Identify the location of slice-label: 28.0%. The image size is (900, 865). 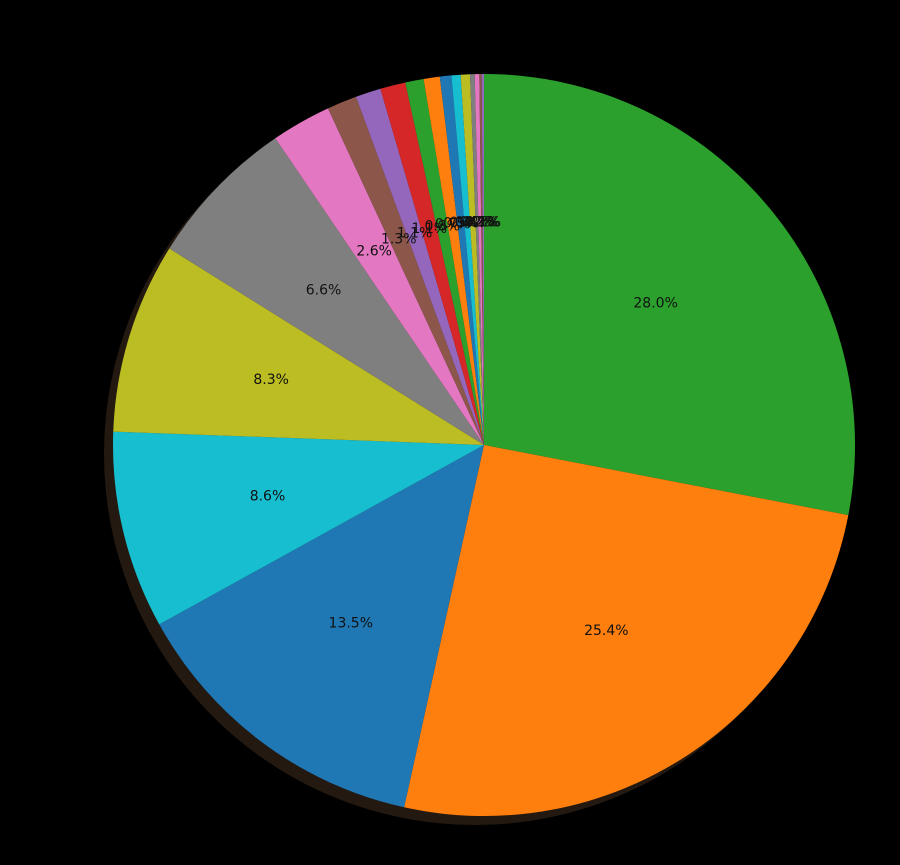
(655, 303).